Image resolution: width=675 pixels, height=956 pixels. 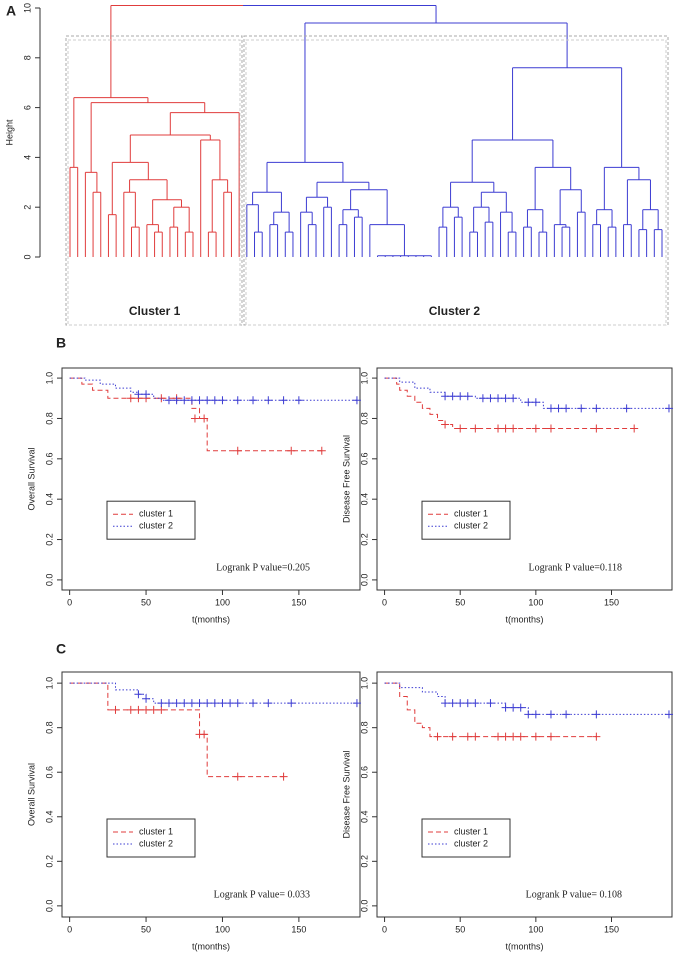 I want to click on y-tick-label: 0, so click(x=27, y=256).